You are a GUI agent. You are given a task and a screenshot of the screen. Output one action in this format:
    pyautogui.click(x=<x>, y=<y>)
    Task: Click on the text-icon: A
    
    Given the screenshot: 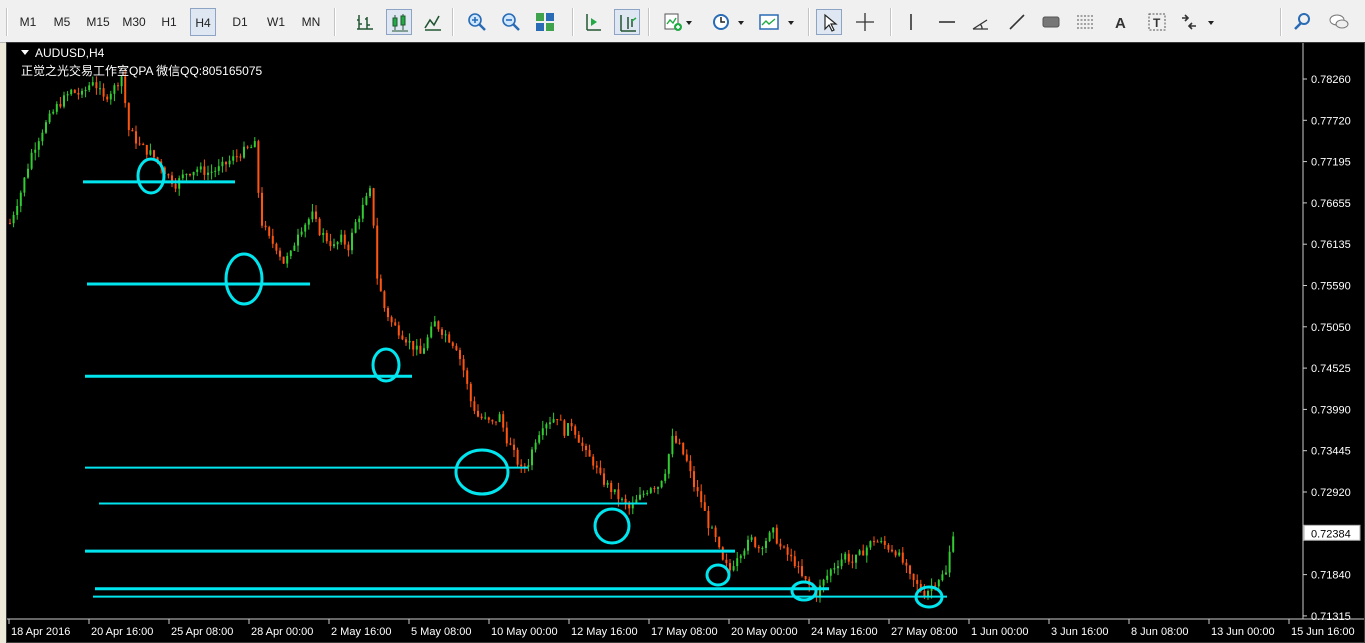 What is the action you would take?
    pyautogui.click(x=1120, y=23)
    